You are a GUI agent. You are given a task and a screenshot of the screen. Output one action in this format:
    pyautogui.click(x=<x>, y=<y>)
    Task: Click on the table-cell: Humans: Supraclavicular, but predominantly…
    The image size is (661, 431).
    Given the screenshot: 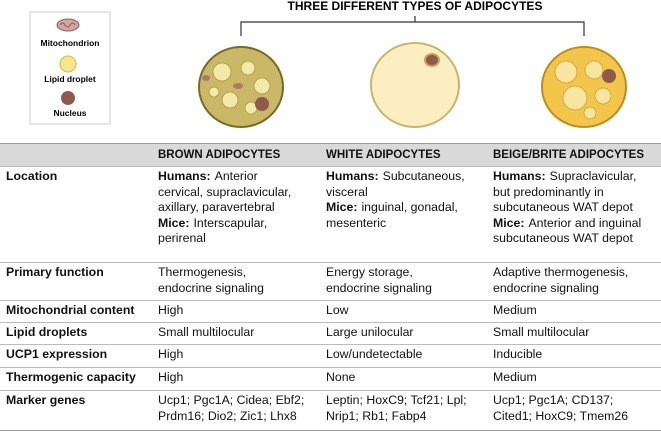 What is the action you would take?
    pyautogui.click(x=574, y=214)
    